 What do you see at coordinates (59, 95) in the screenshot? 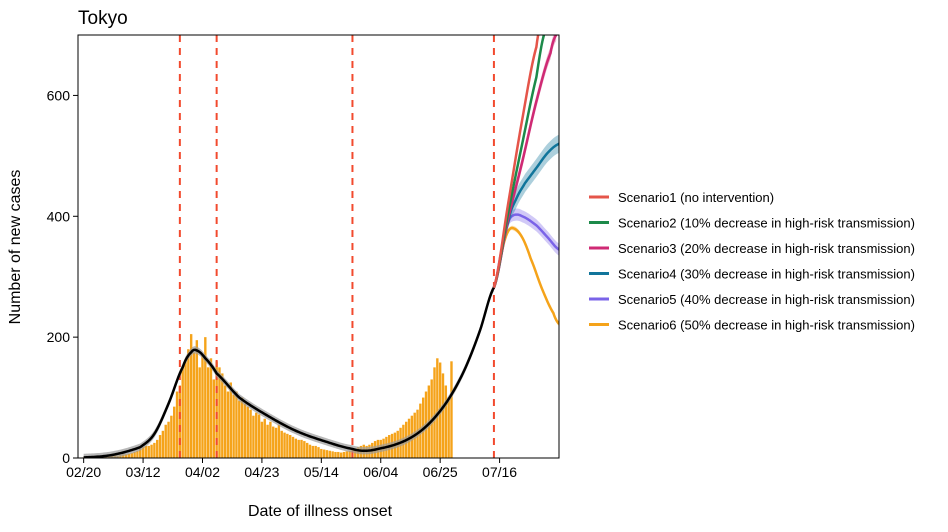
I see `y-tick-label: 600` at bounding box center [59, 95].